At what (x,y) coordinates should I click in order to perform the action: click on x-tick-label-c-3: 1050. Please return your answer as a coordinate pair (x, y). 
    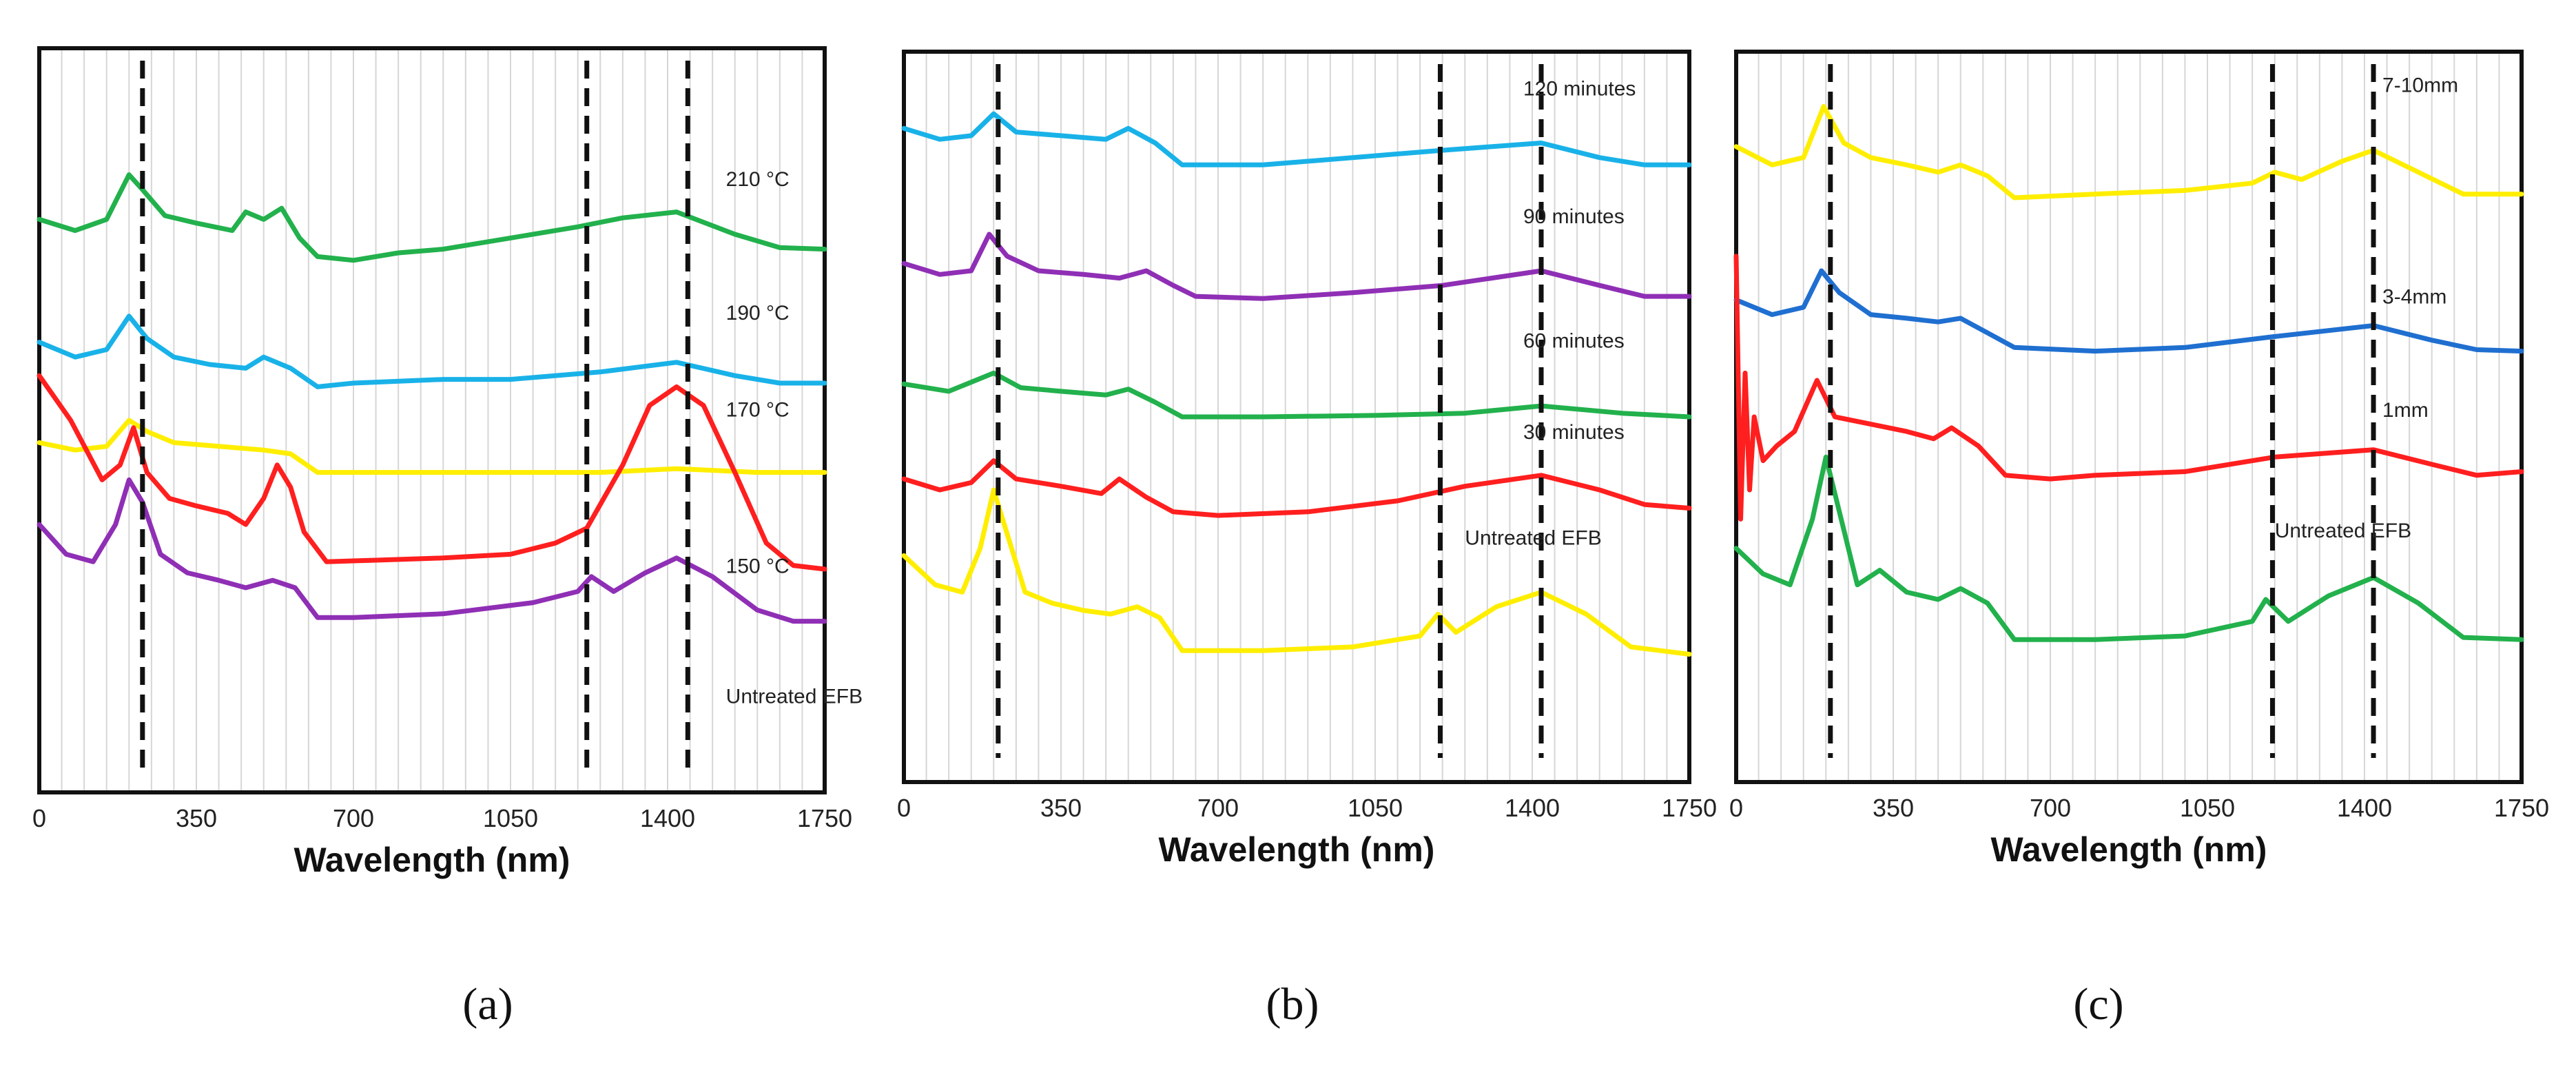
    Looking at the image, I should click on (2207, 808).